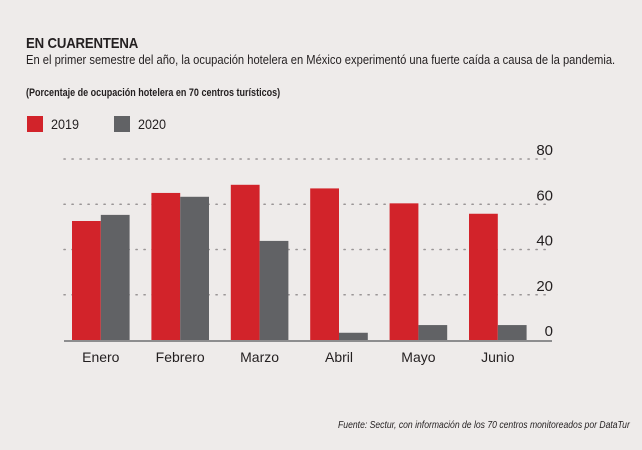  I want to click on bar-2019-mayo, so click(404, 271).